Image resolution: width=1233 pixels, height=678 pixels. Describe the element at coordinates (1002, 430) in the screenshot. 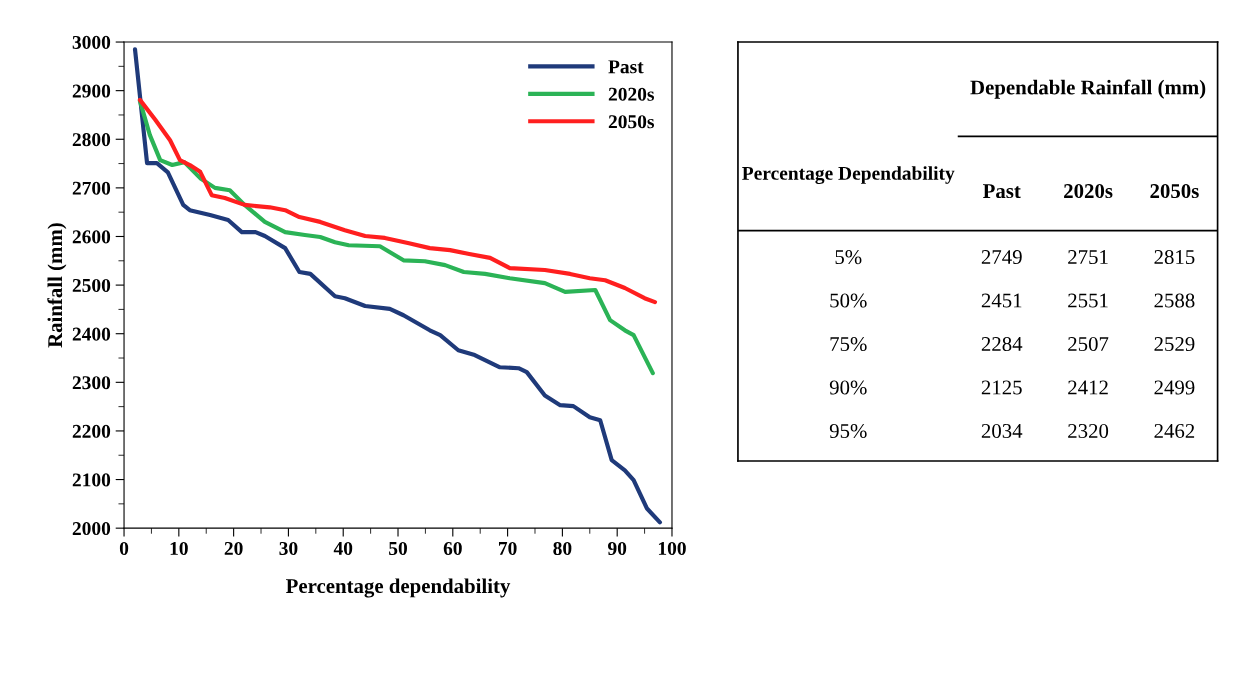

I see `text: 2034` at that location.